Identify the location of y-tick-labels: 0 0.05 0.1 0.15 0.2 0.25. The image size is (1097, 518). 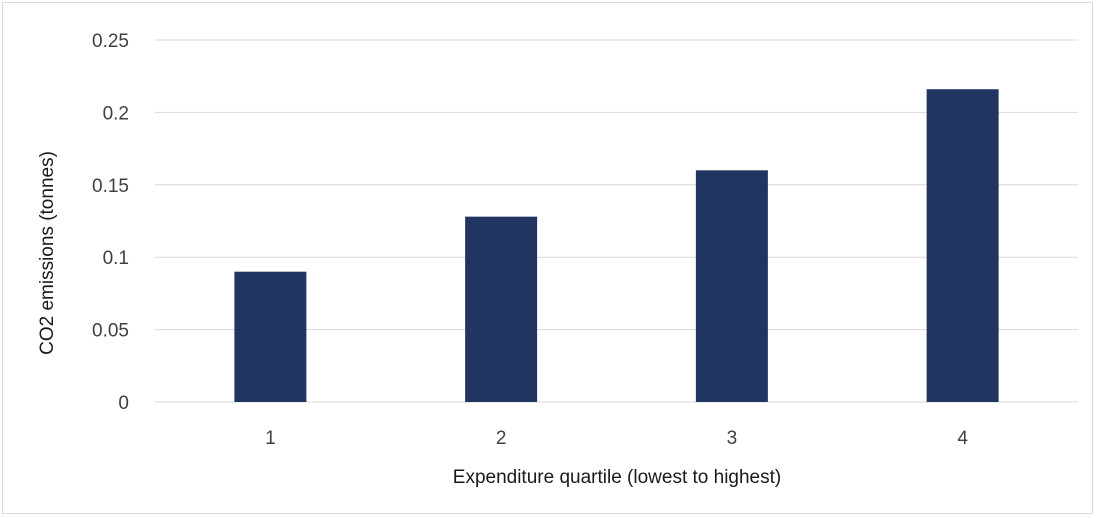
(110, 222).